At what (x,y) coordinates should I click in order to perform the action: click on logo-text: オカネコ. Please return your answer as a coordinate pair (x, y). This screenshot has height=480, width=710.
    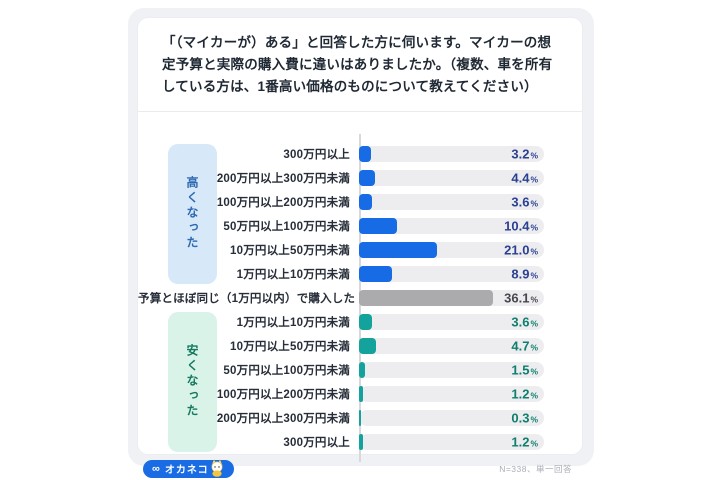
    Looking at the image, I should click on (186, 471).